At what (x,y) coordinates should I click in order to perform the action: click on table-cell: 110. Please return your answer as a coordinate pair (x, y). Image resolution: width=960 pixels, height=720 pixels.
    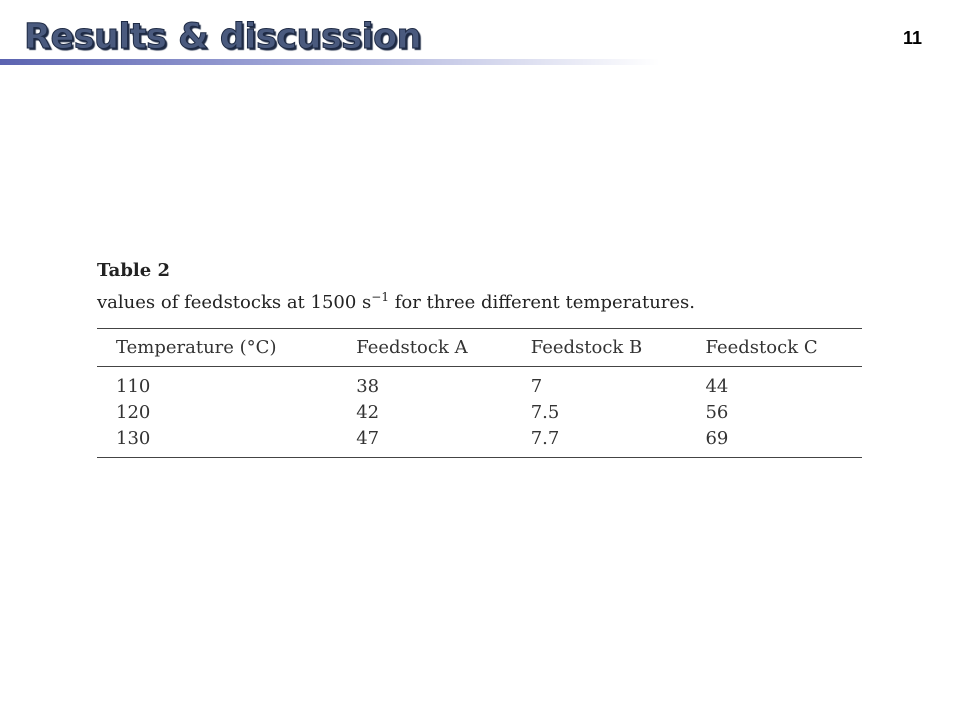
    Looking at the image, I should click on (133, 386).